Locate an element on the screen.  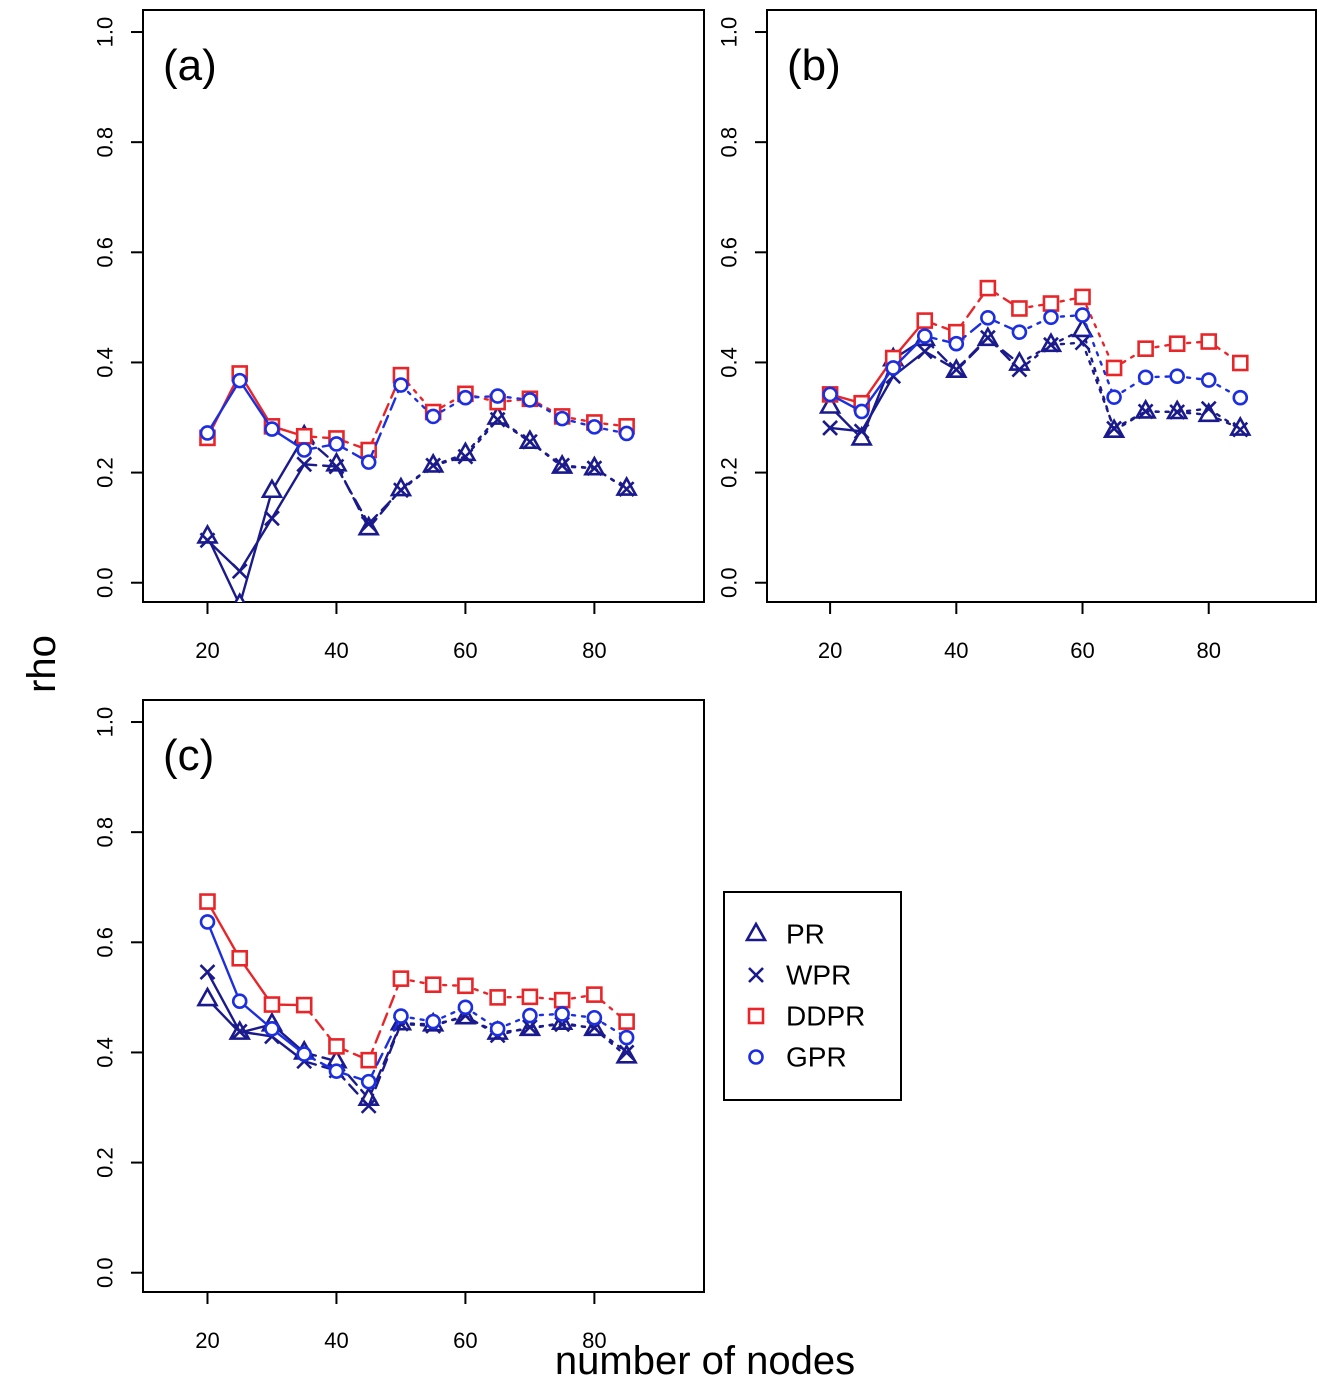
x-tick-label: 20 is located at coordinates (207, 650).